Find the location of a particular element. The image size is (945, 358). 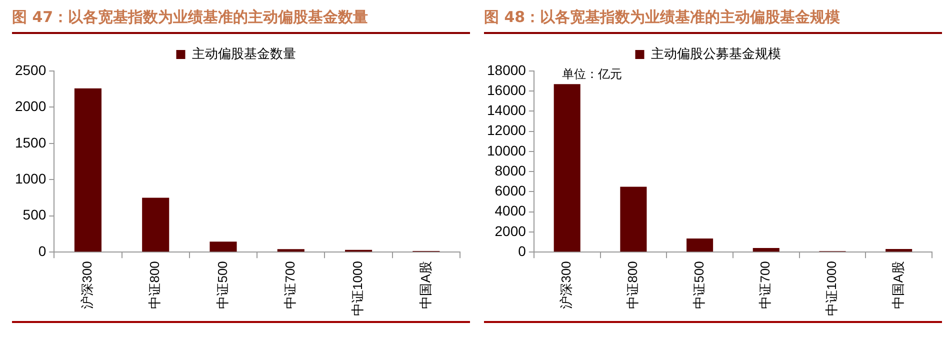

y-tick-label: 4000 is located at coordinates (510, 210).